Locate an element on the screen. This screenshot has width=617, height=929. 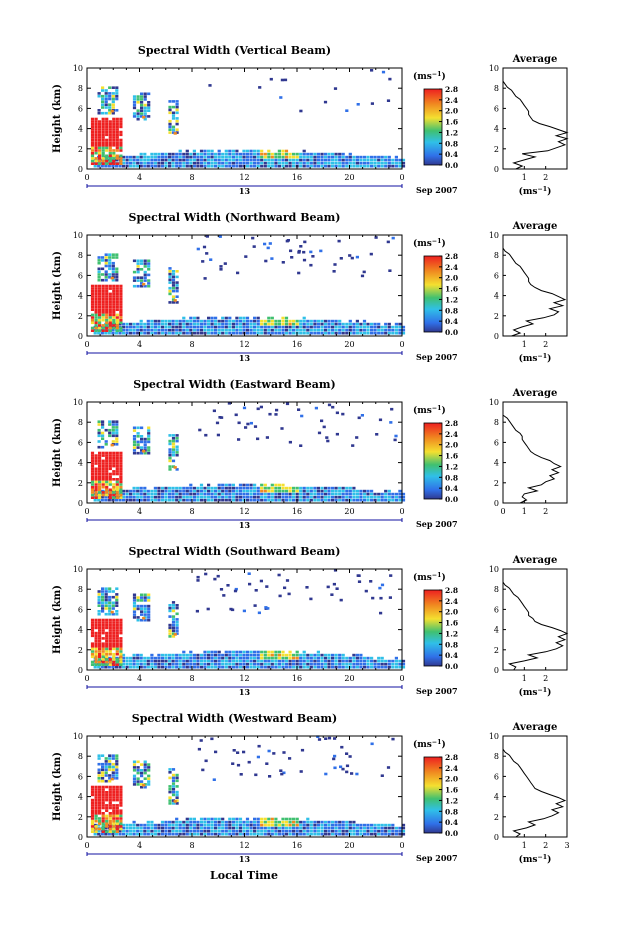
profile-frame is located at coordinates (535, 452).